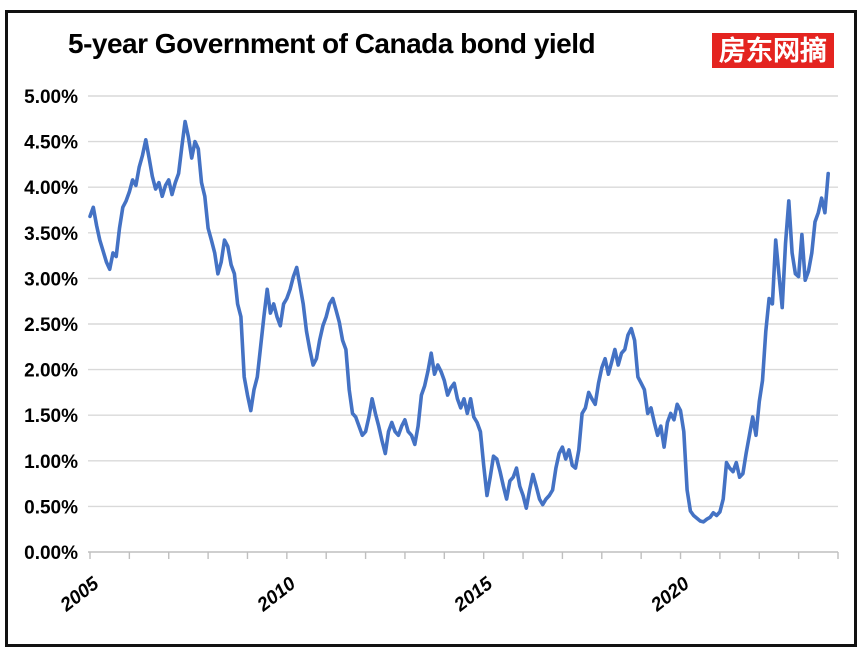 This screenshot has width=865, height=659. Describe the element at coordinates (473, 594) in the screenshot. I see `x-axis-label: 2015` at that location.